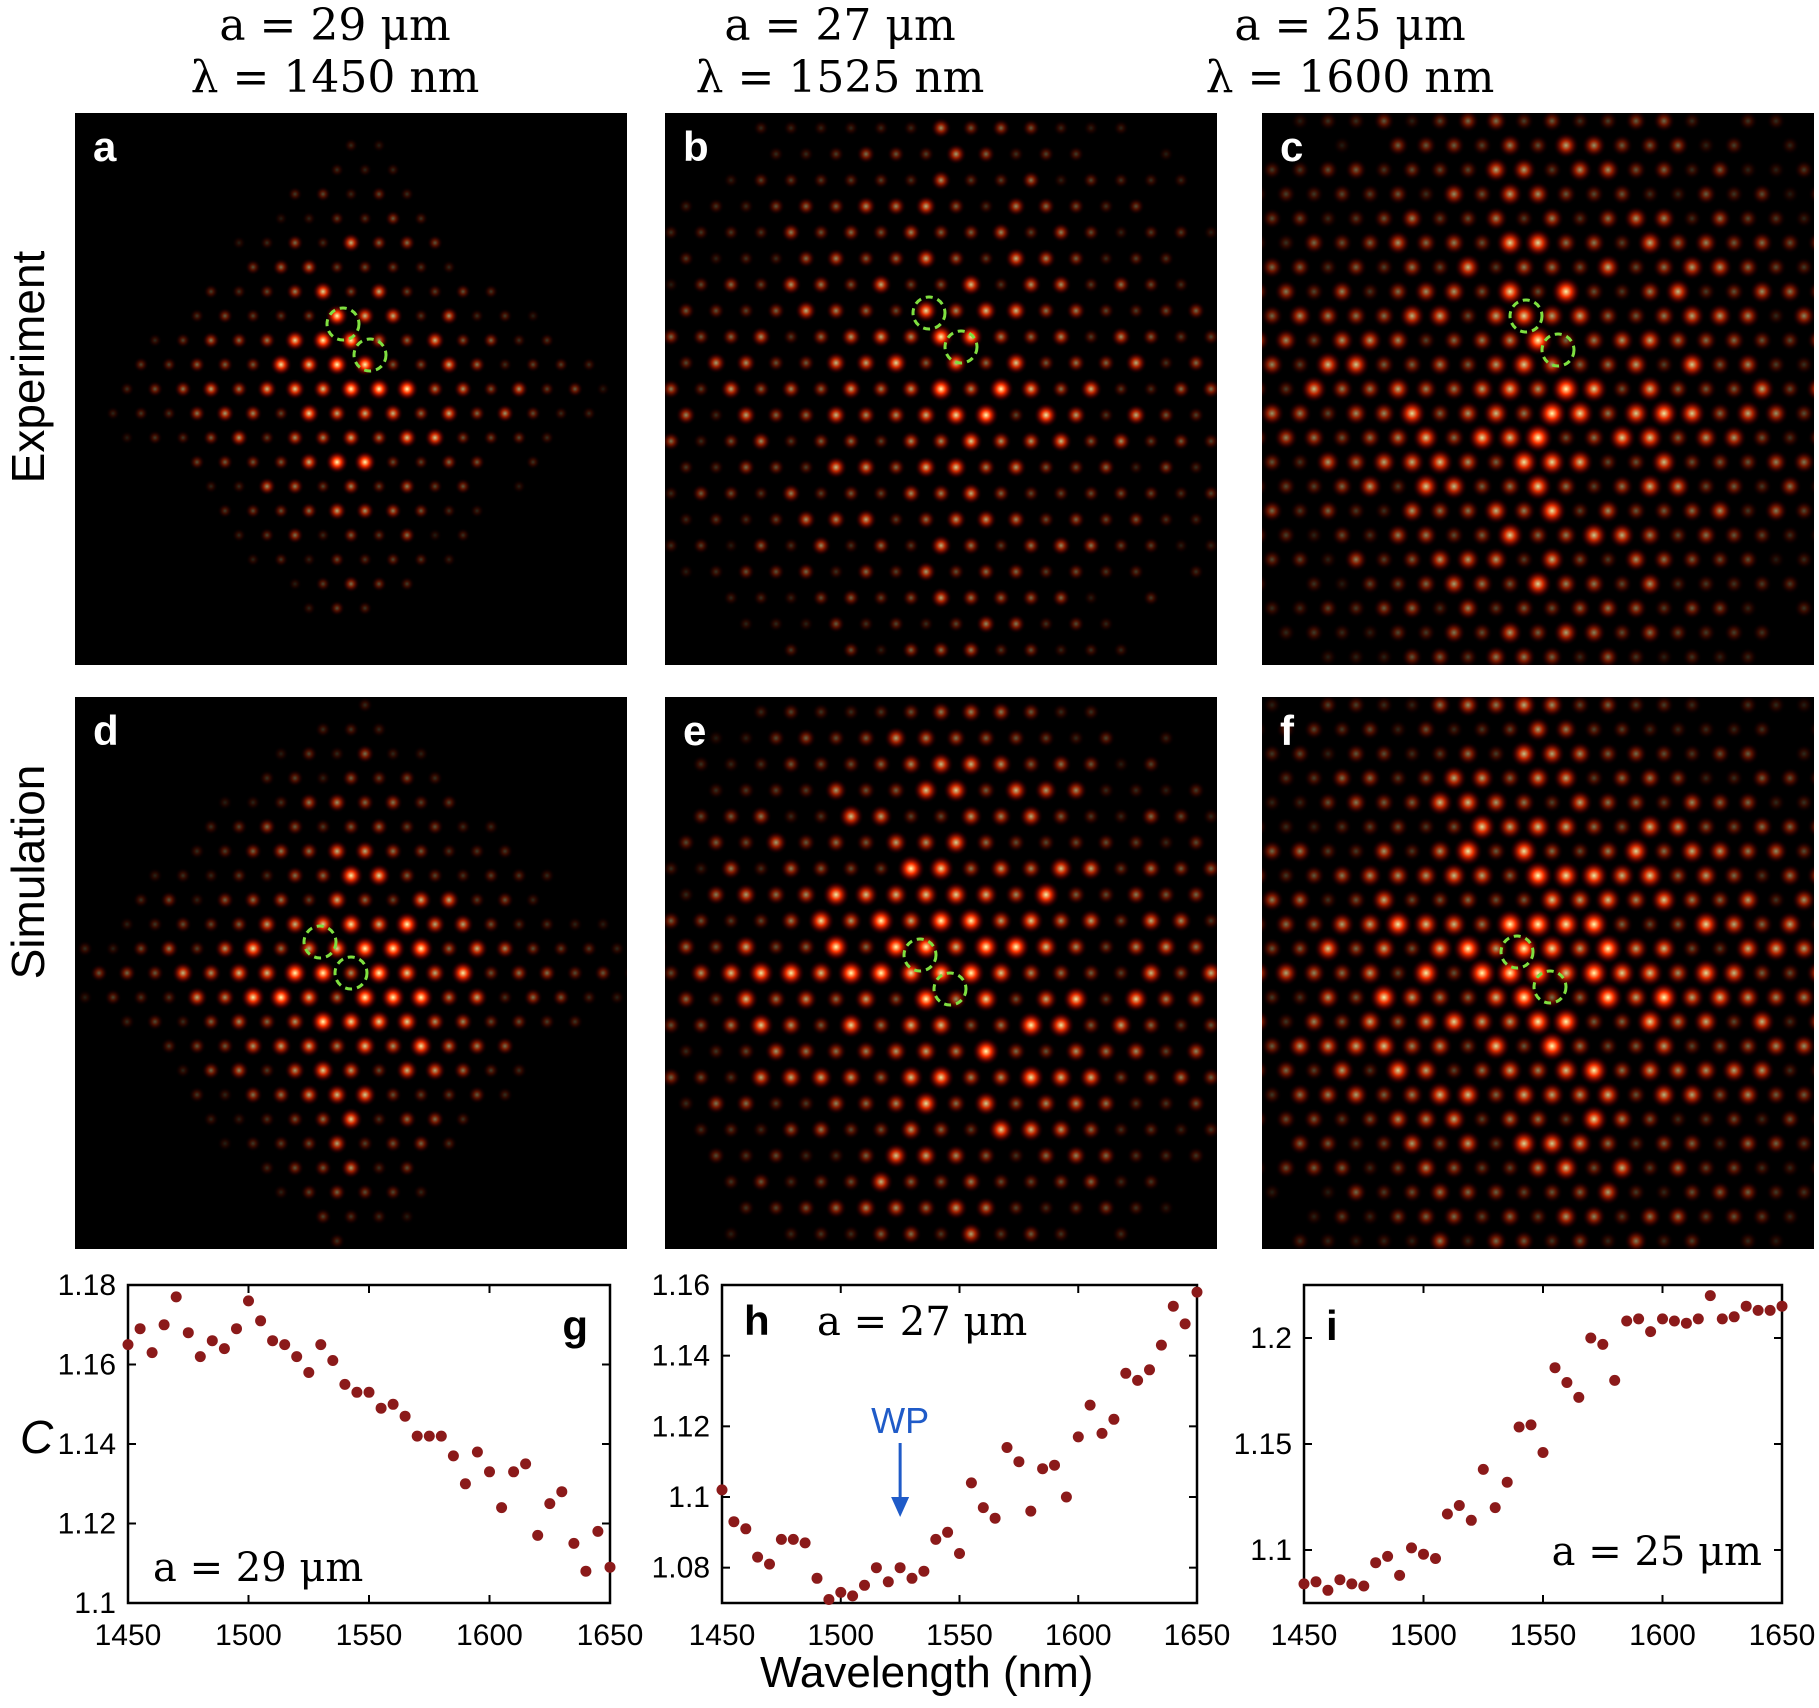 The width and height of the screenshot is (1819, 1708). Describe the element at coordinates (95, 1603) in the screenshot. I see `y-tick-label: 1.1` at that location.